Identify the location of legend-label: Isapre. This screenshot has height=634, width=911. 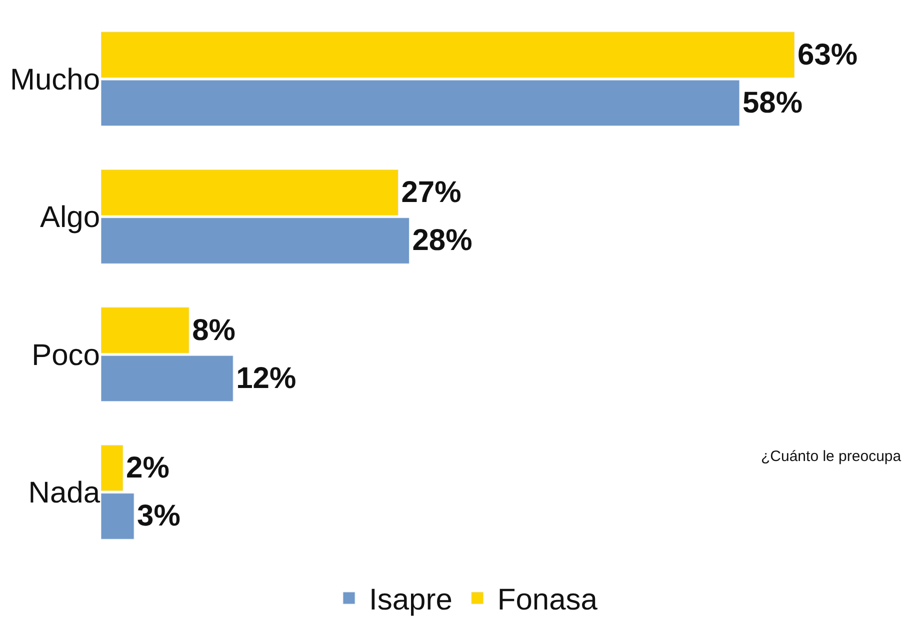
(410, 600).